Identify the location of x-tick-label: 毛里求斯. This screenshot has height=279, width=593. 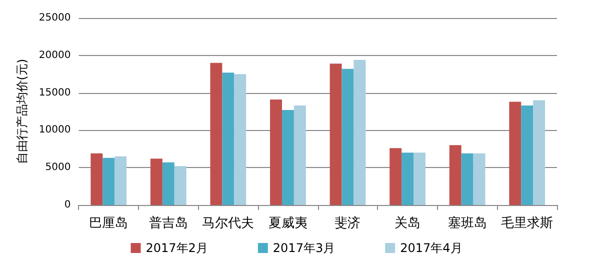
(527, 223).